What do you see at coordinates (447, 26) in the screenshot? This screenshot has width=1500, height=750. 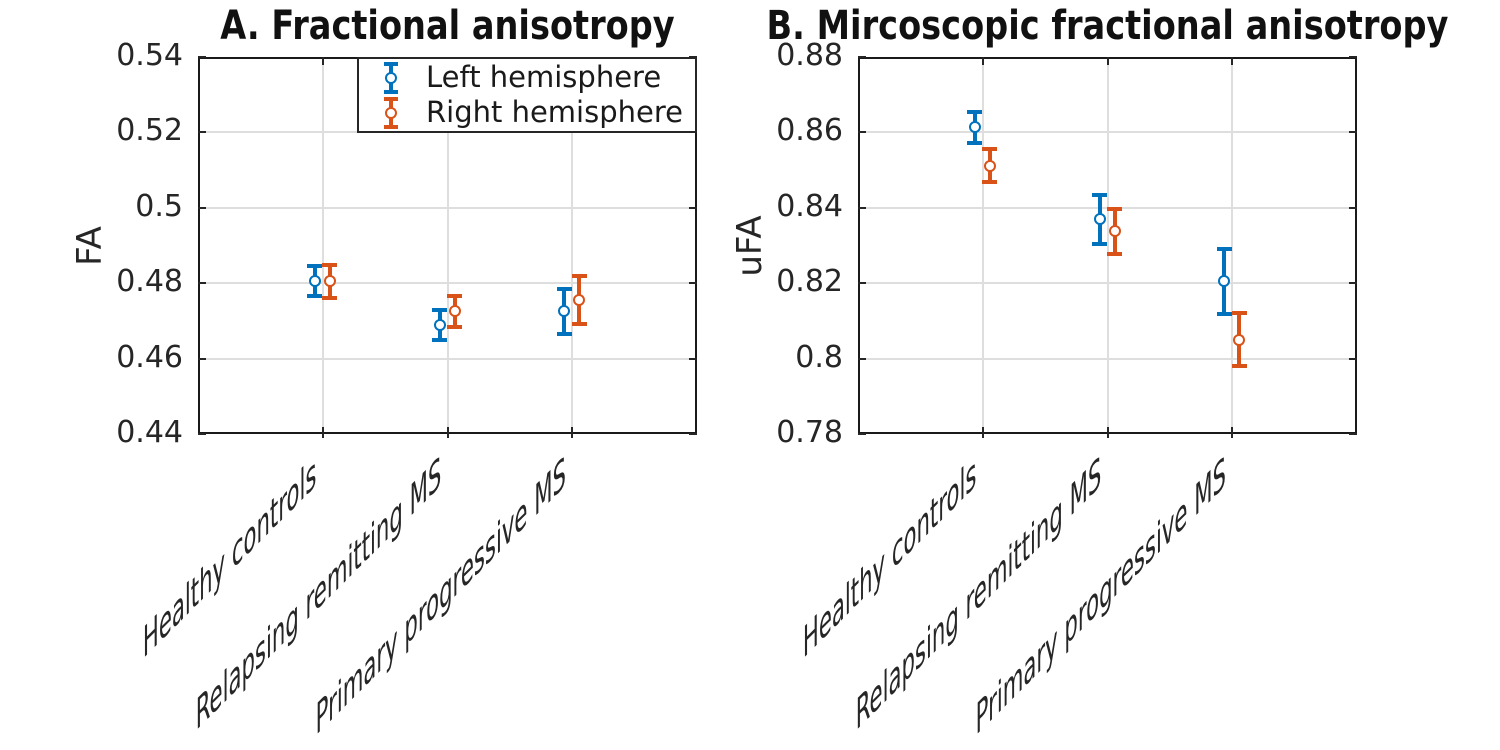 I see `panel-a-title: A. Fractional anisotropy` at bounding box center [447, 26].